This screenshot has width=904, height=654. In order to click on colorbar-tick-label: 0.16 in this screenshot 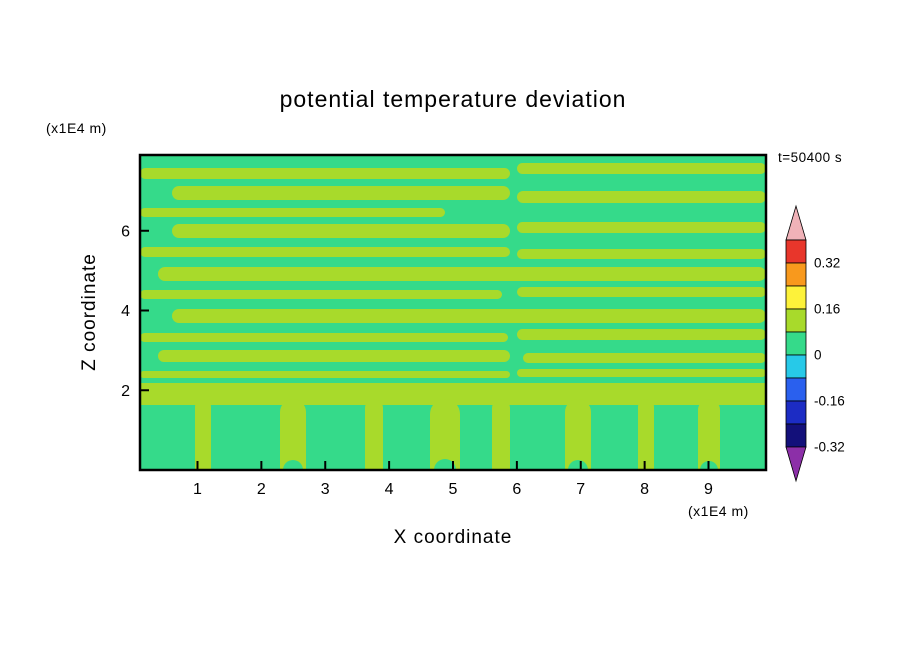, I will do `click(827, 309)`.